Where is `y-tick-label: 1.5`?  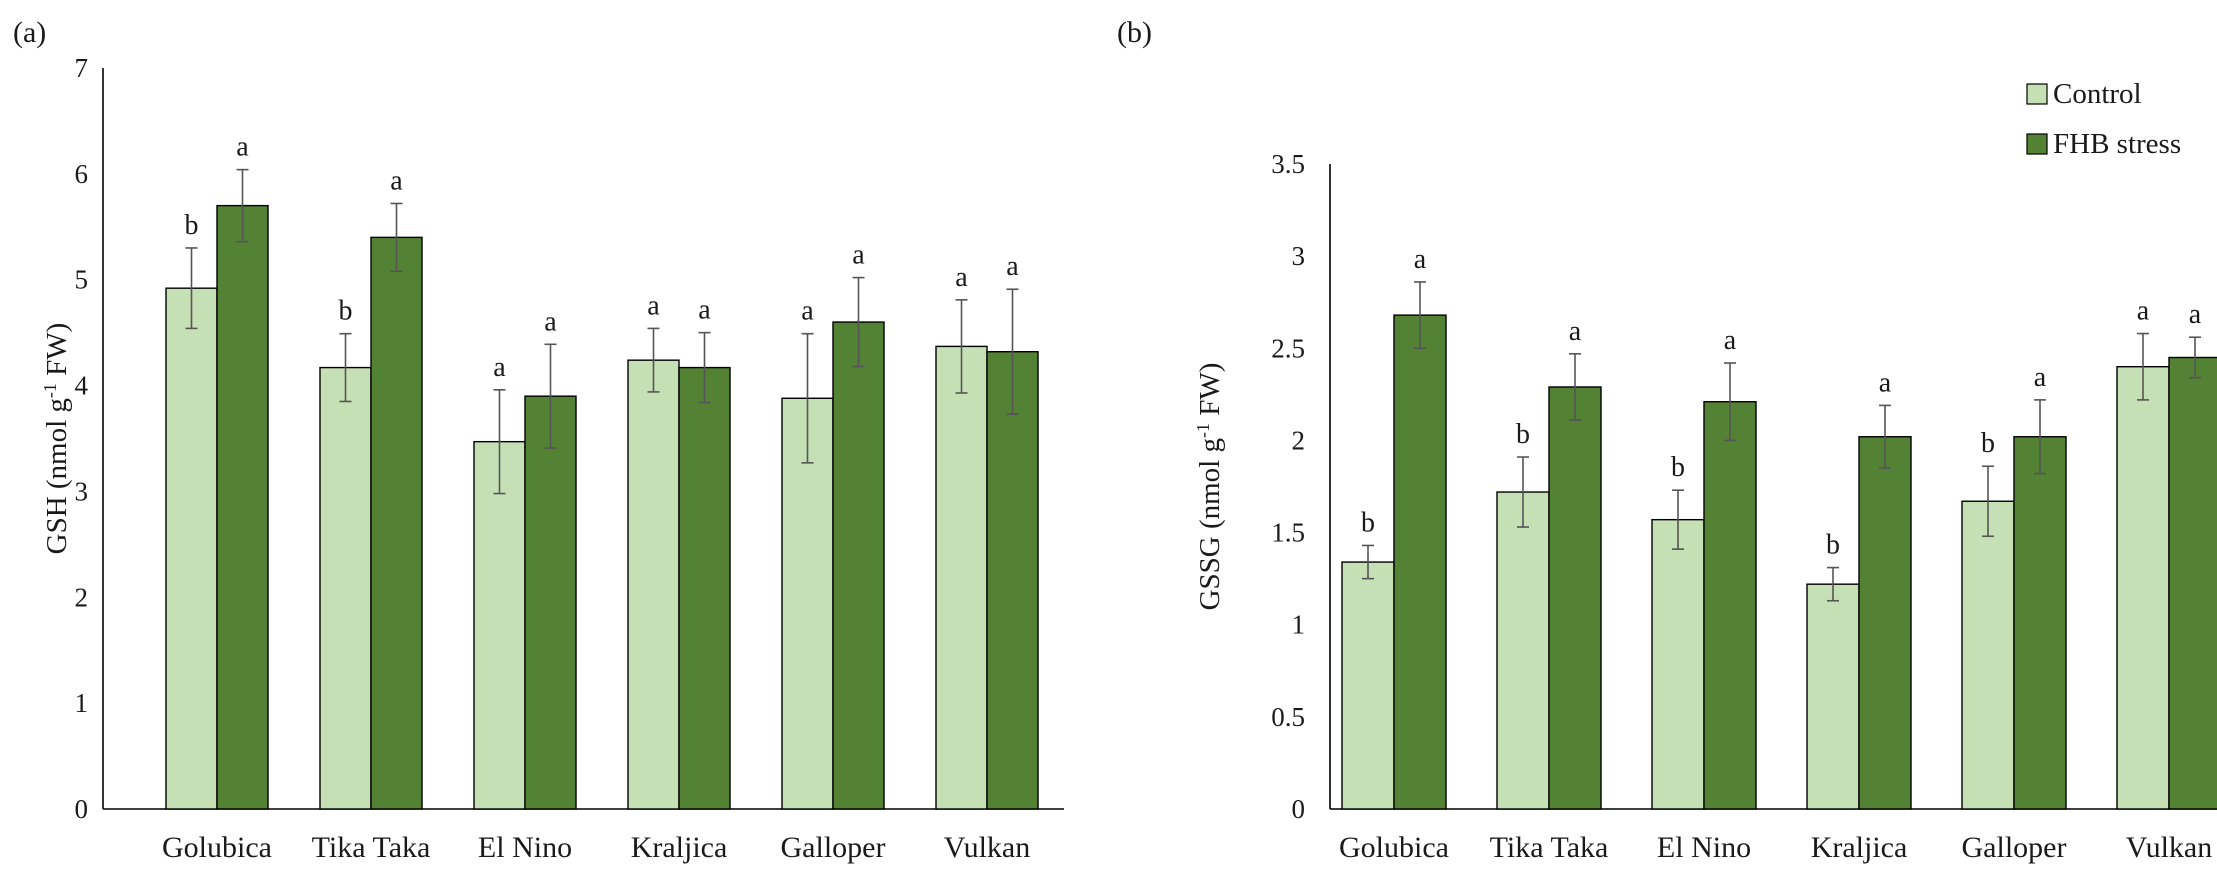
y-tick-label: 1.5 is located at coordinates (1288, 533).